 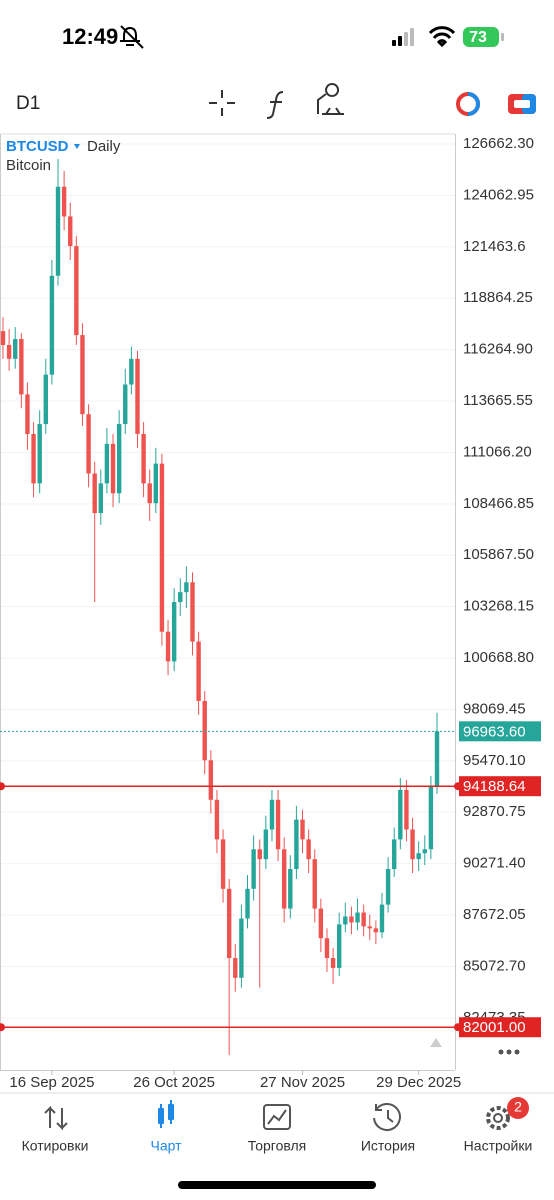 I want to click on badge-count: 2, so click(x=518, y=1107).